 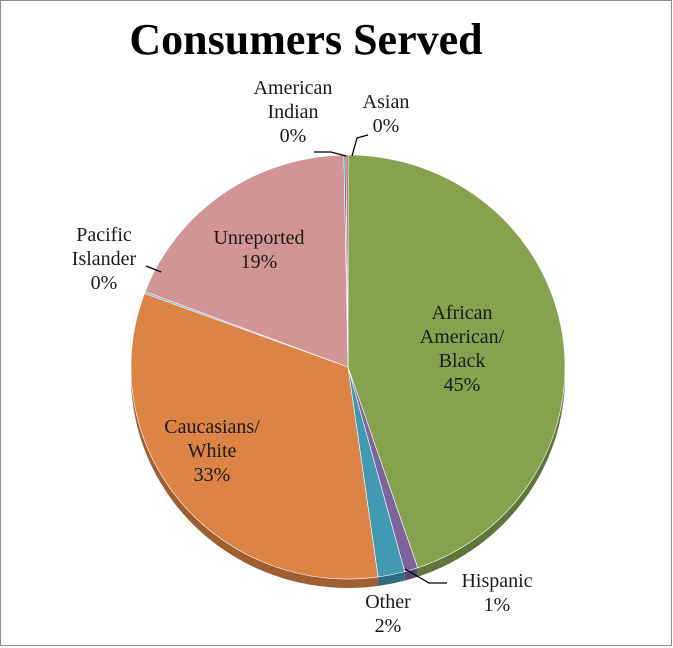 I want to click on data-label-african-american-black: African American/Black 45%, so click(x=462, y=349).